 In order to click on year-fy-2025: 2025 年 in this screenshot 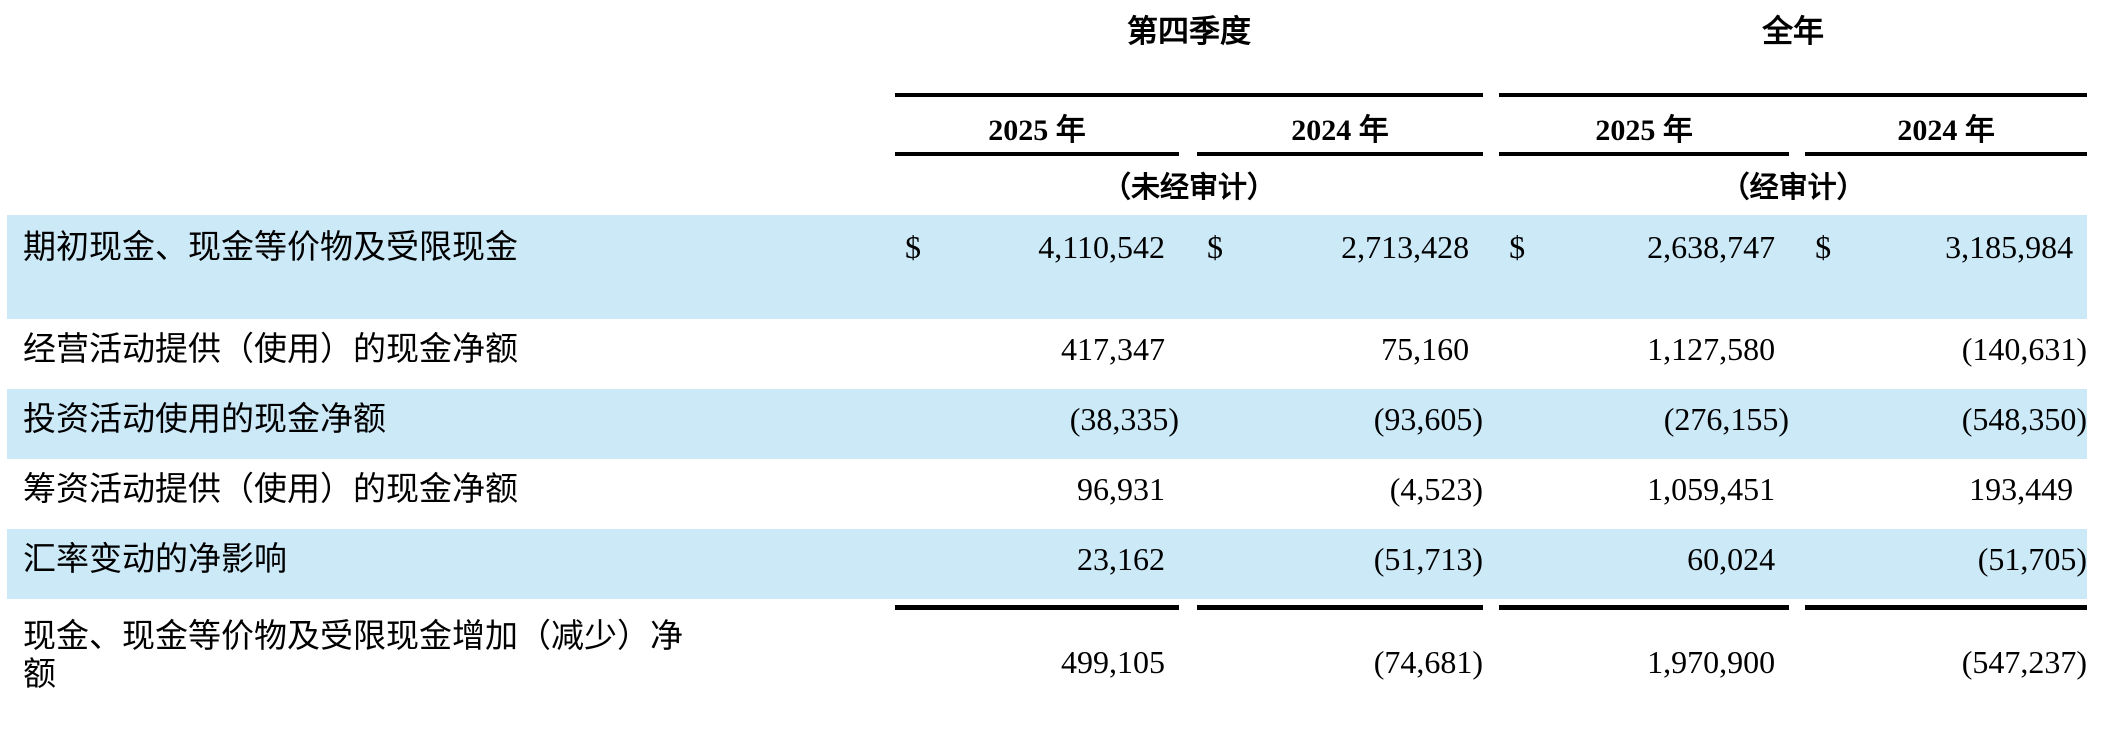, I will do `click(1644, 125)`.